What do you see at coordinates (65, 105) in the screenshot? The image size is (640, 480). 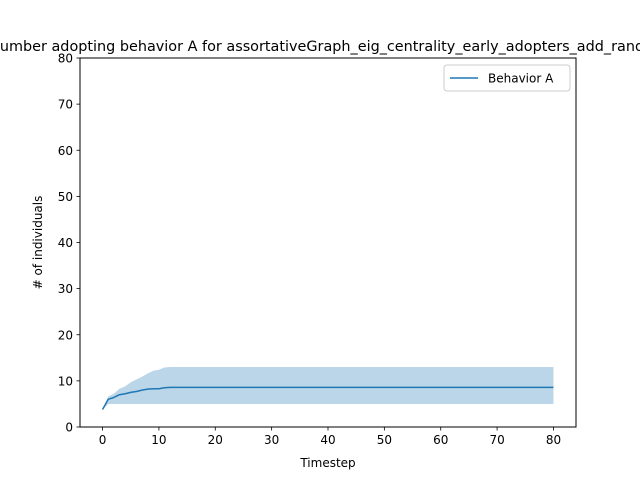 I see `y-tick-label: 70` at bounding box center [65, 105].